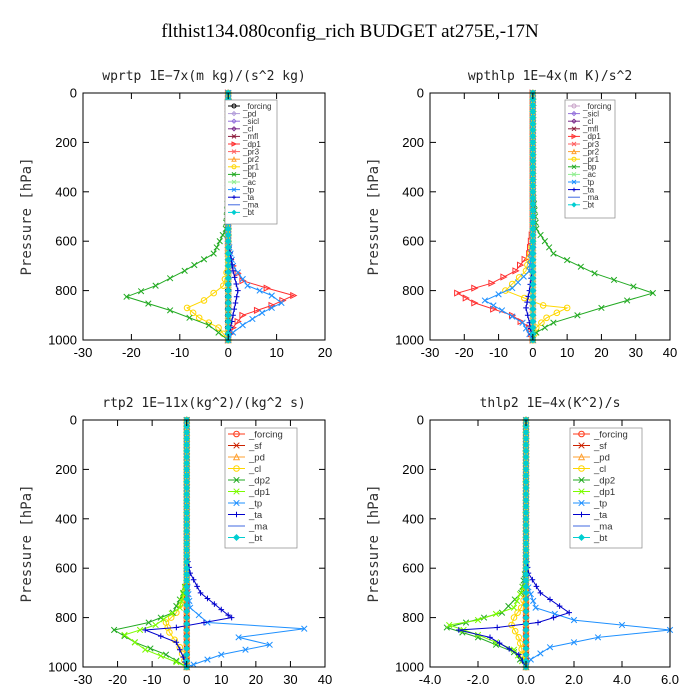  I want to click on series-markers-pr1, so click(207, 216).